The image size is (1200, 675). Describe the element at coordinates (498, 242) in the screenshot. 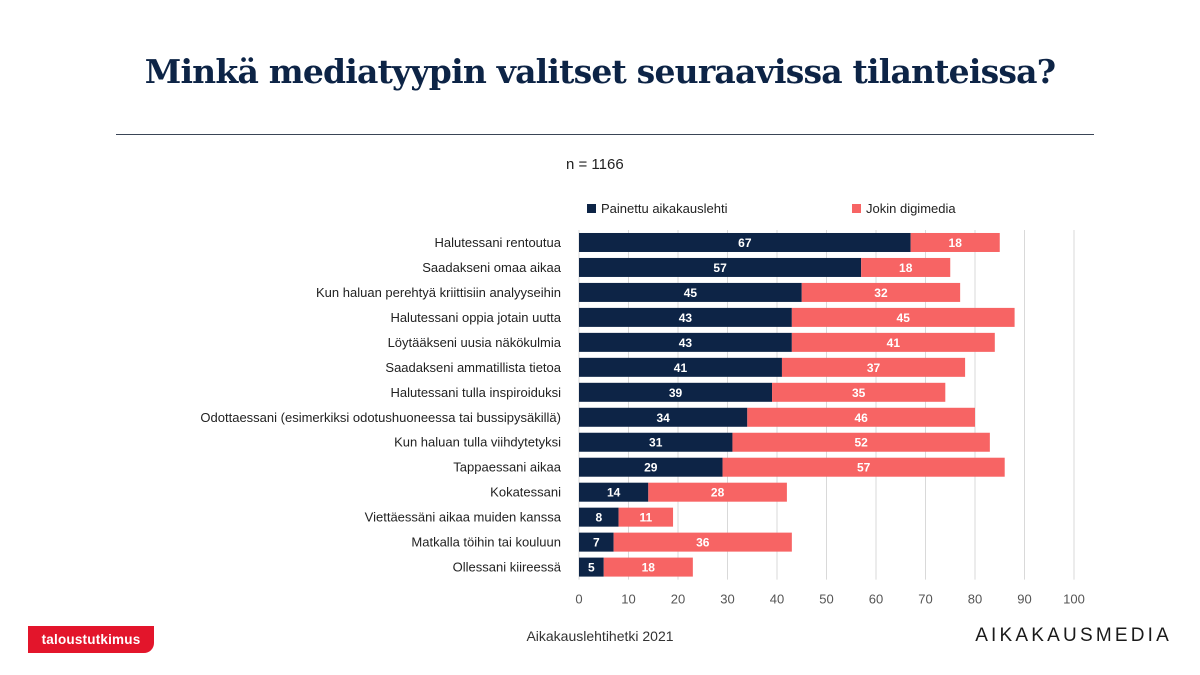

I see `category-label: Halutessani rentoutua` at that location.